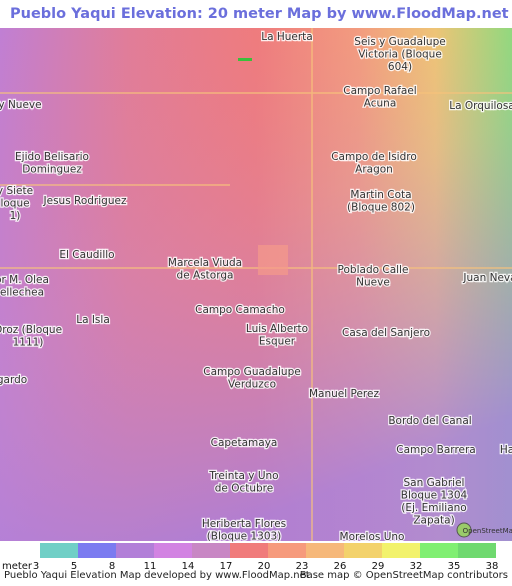 The width and height of the screenshot is (512, 586). I want to click on legend: meter 3 5 8 11 14 17 20 23 26 29 32 35 38, so click(250, 557).